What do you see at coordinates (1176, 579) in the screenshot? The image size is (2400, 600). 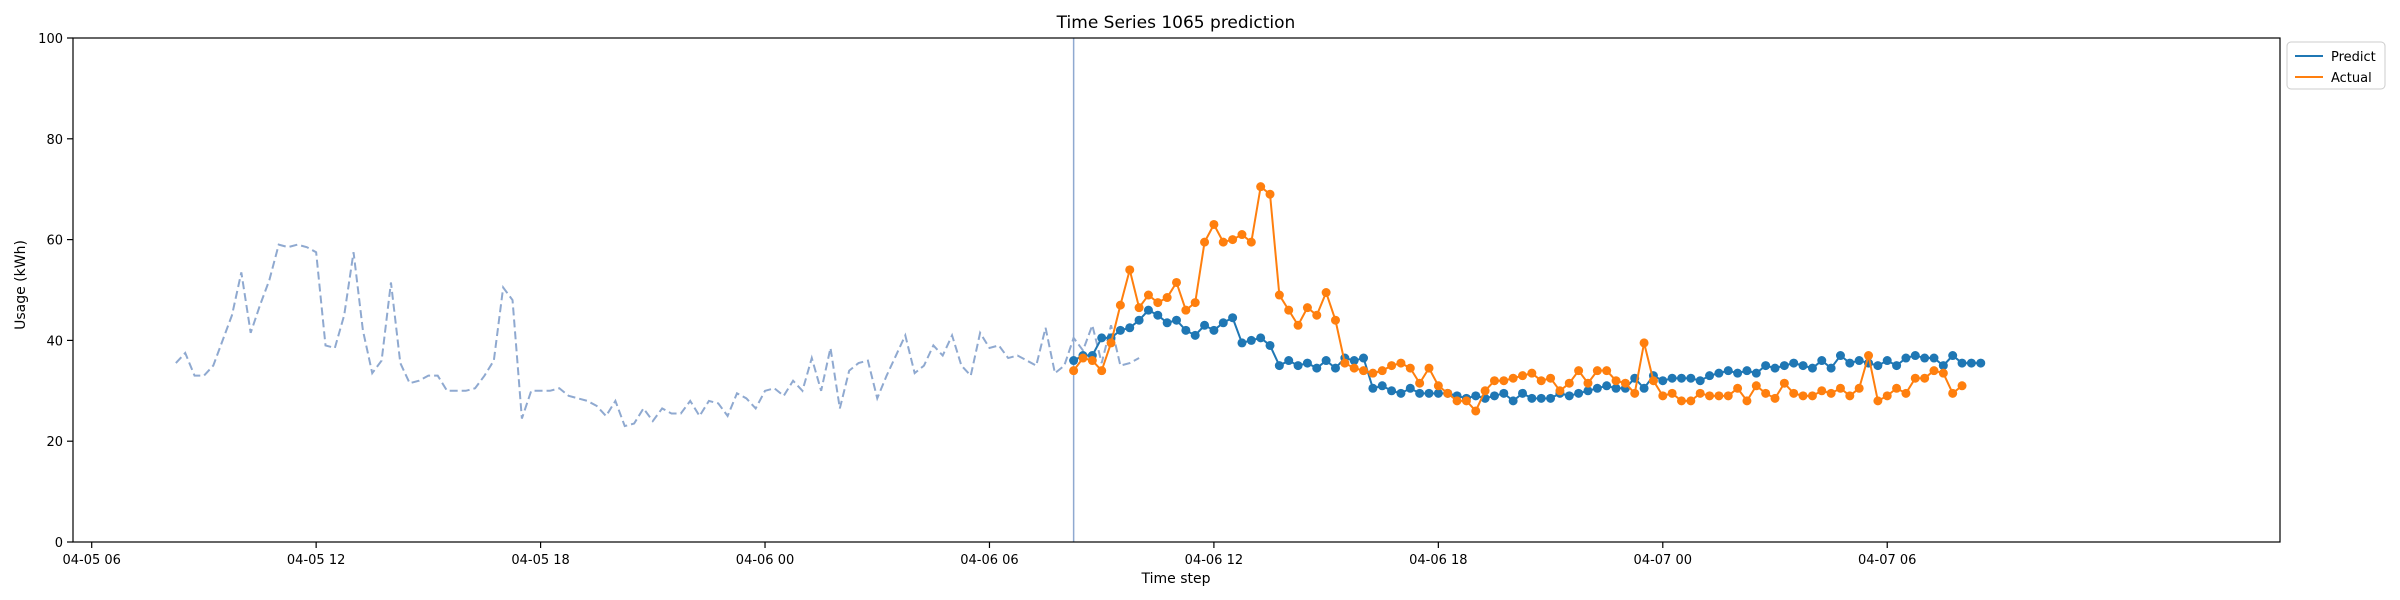 I see `x-axis-label: Time step` at bounding box center [1176, 579].